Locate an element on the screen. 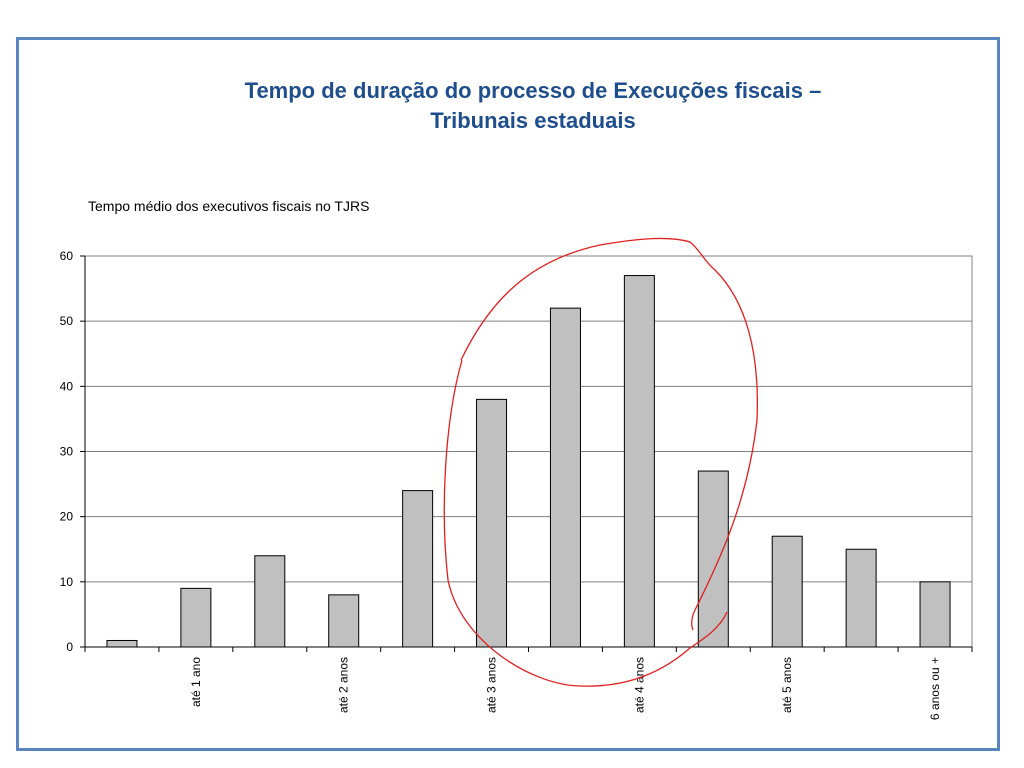 This screenshot has width=1024, height=768. x-tick-label: até 3 anos is located at coordinates (492, 685).